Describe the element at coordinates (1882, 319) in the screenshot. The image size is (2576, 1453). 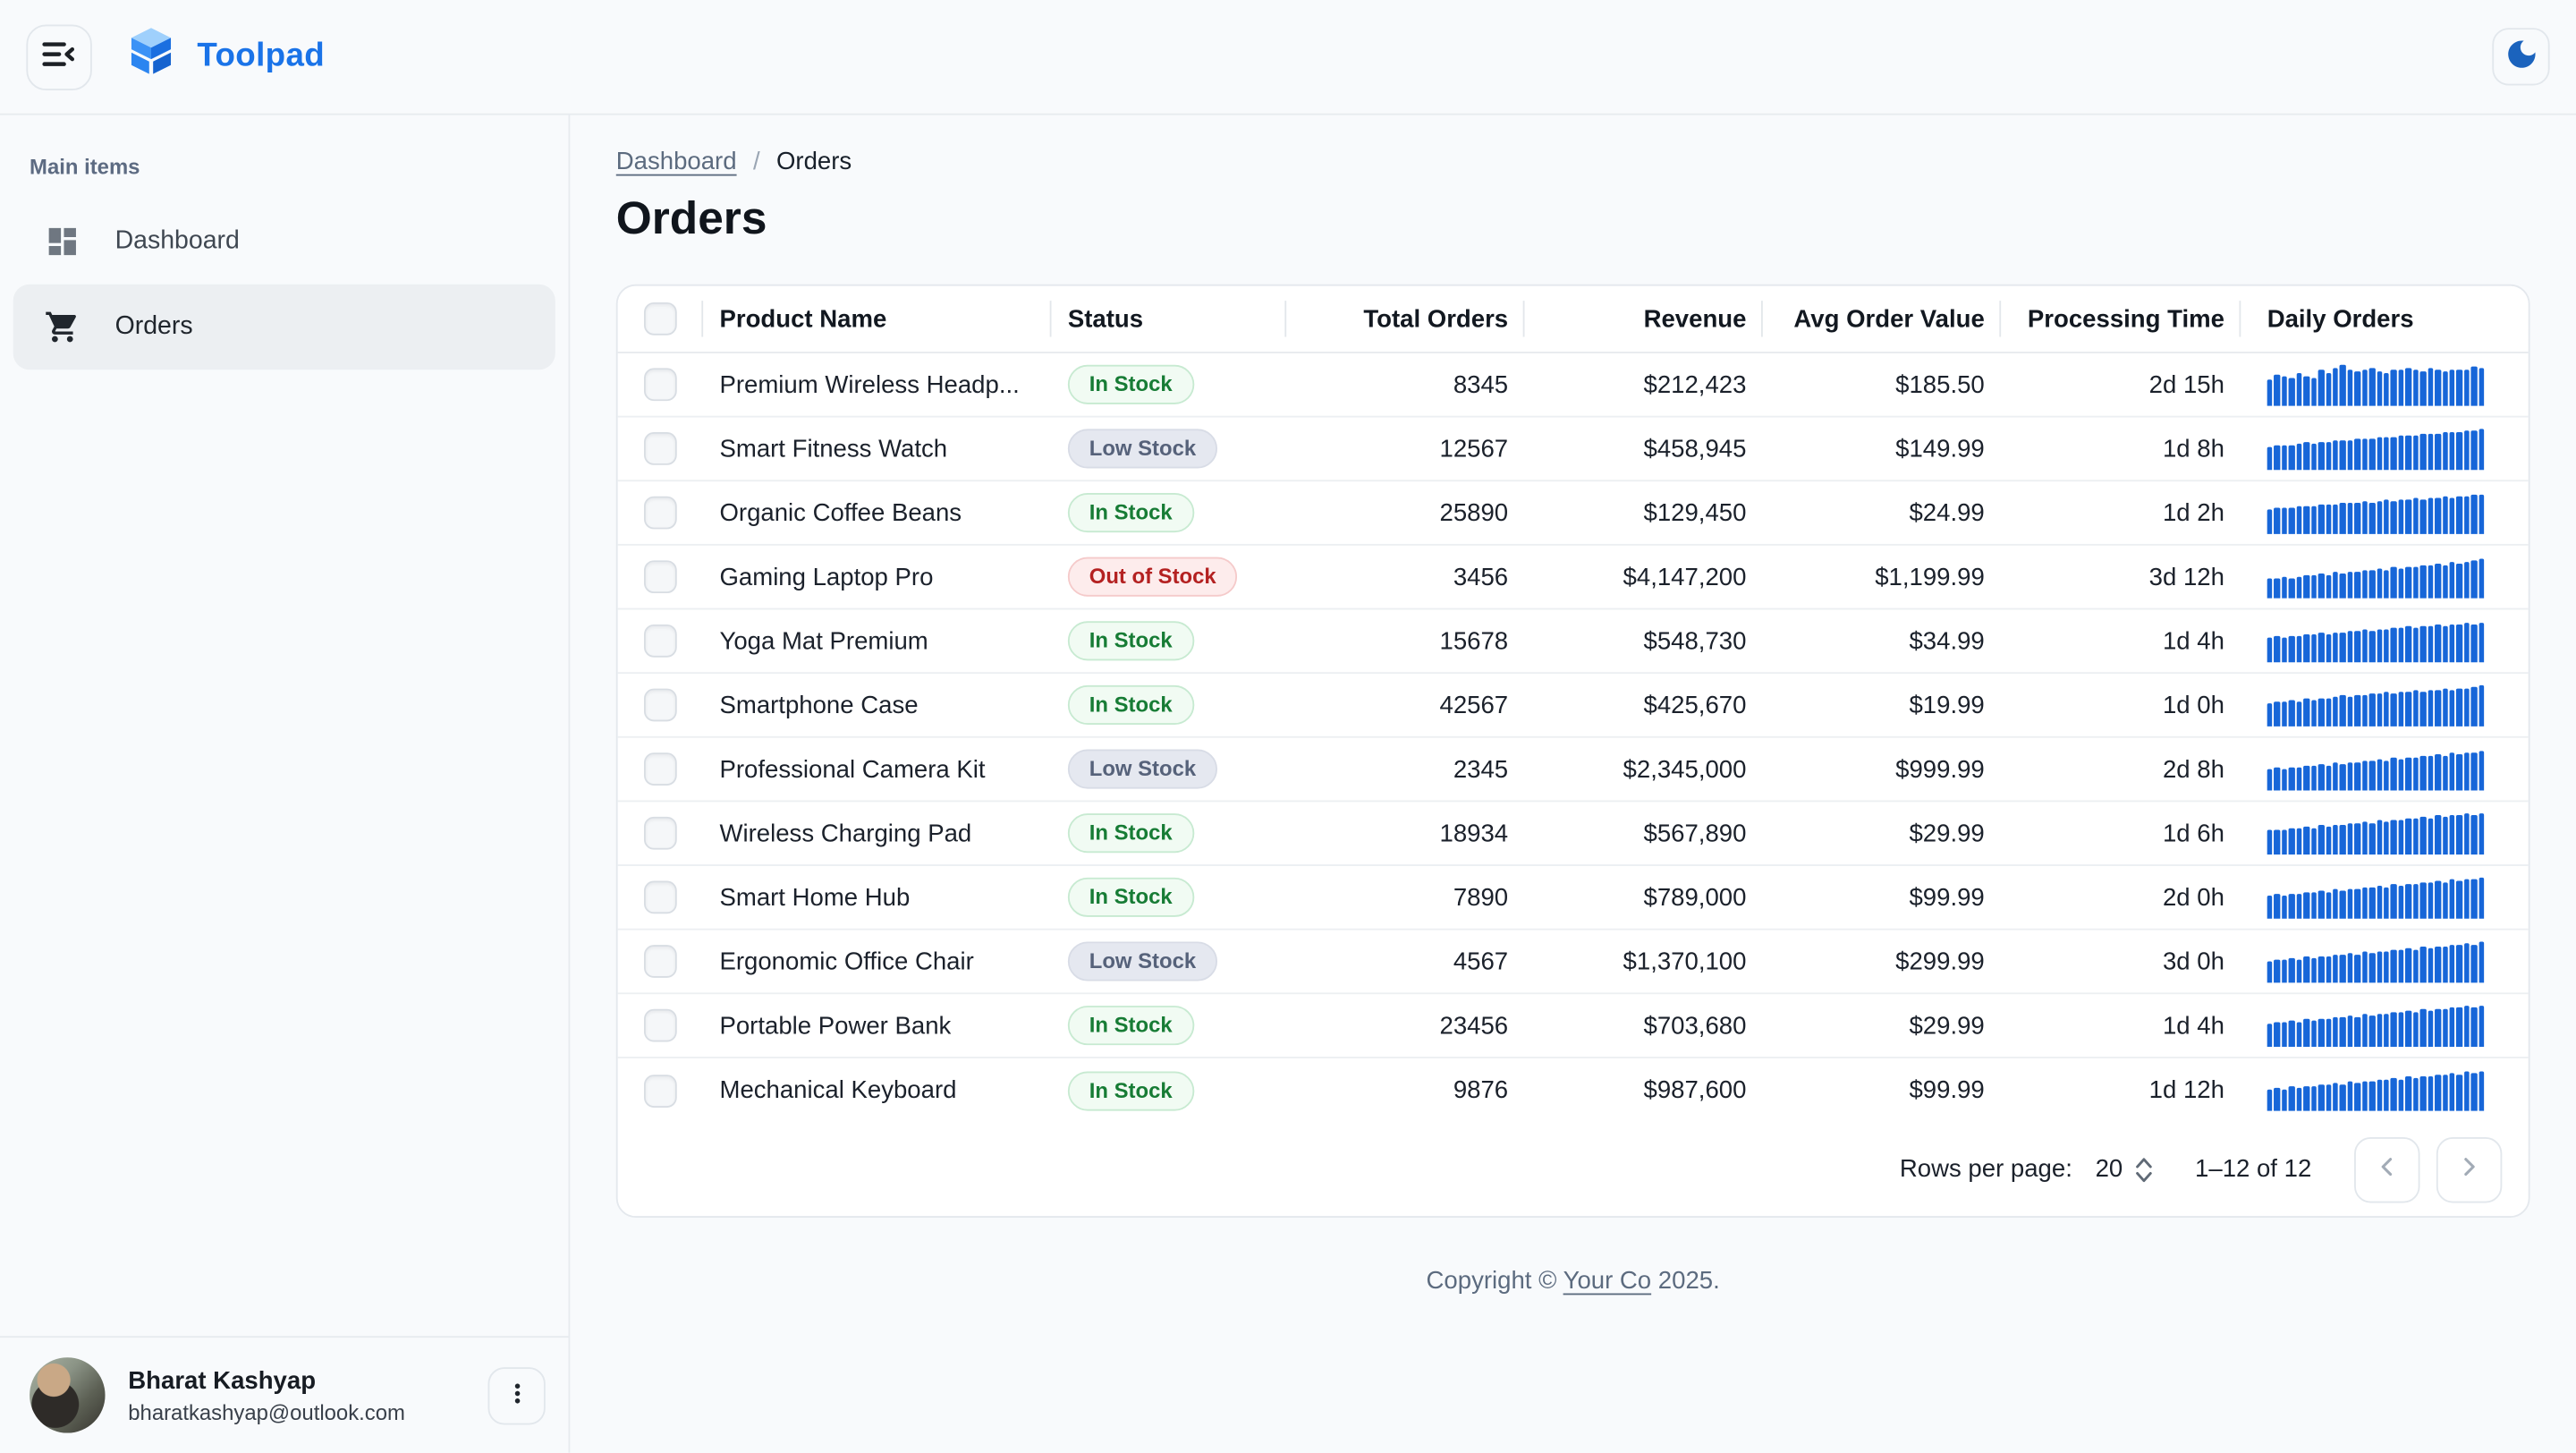
I see `column-header-avg-order-value: Avg Order Value` at that location.